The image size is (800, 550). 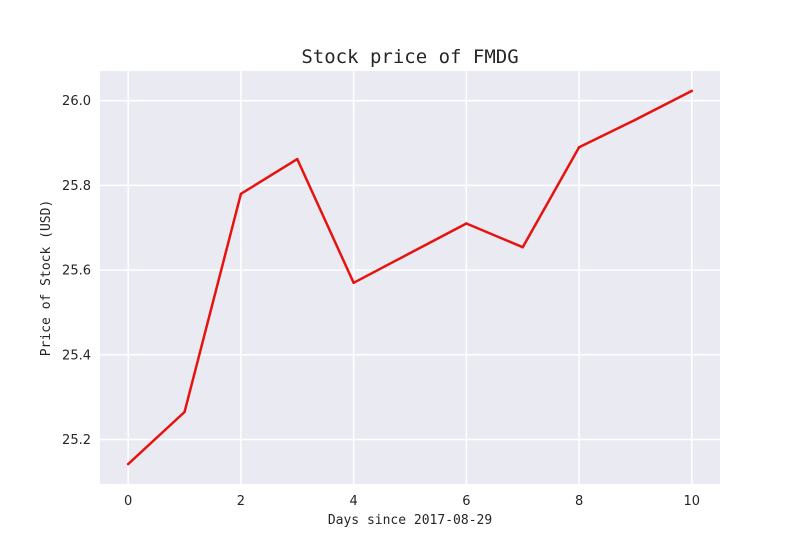 I want to click on x-tick-label: 0, so click(x=128, y=501).